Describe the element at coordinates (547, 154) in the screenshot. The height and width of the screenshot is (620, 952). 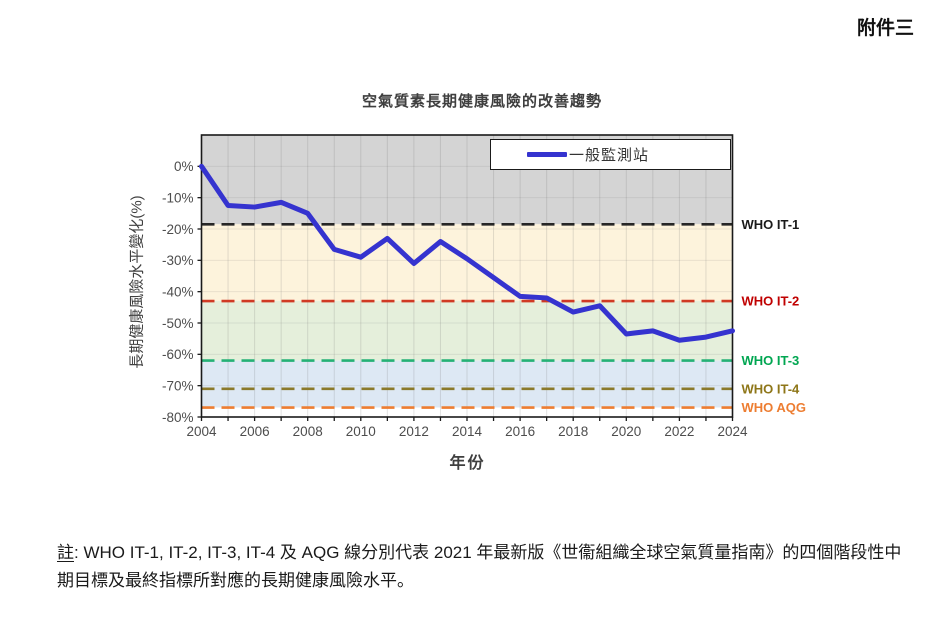
I see `legend-line-swatch` at that location.